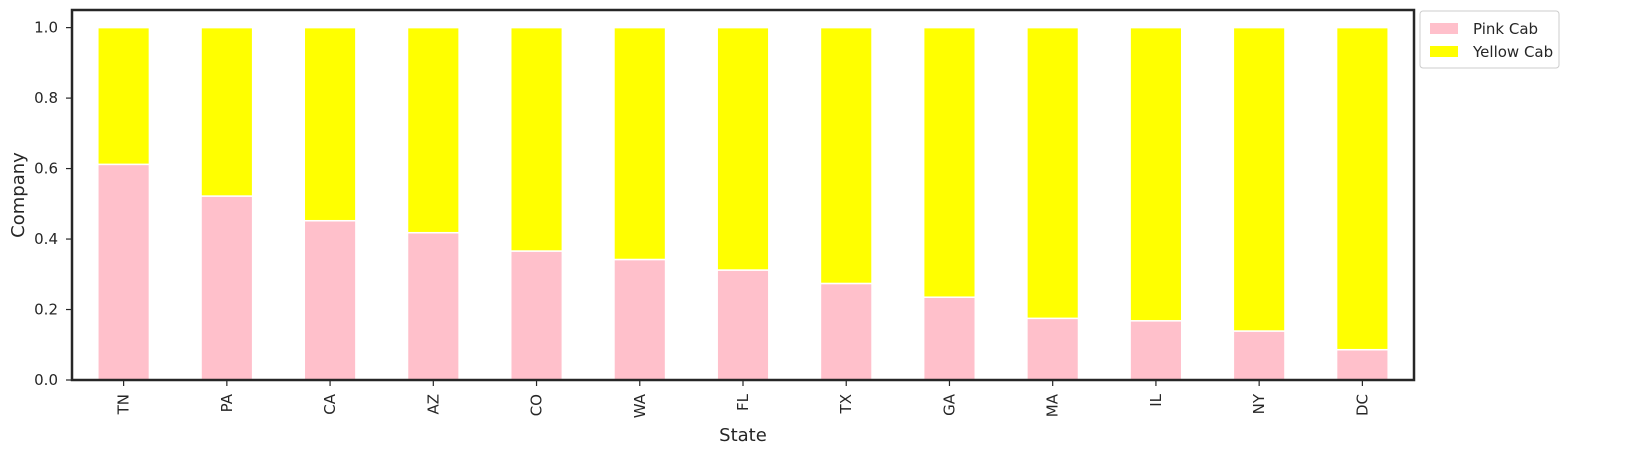  What do you see at coordinates (640, 405) in the screenshot?
I see `x-tick-label-wa: WA` at bounding box center [640, 405].